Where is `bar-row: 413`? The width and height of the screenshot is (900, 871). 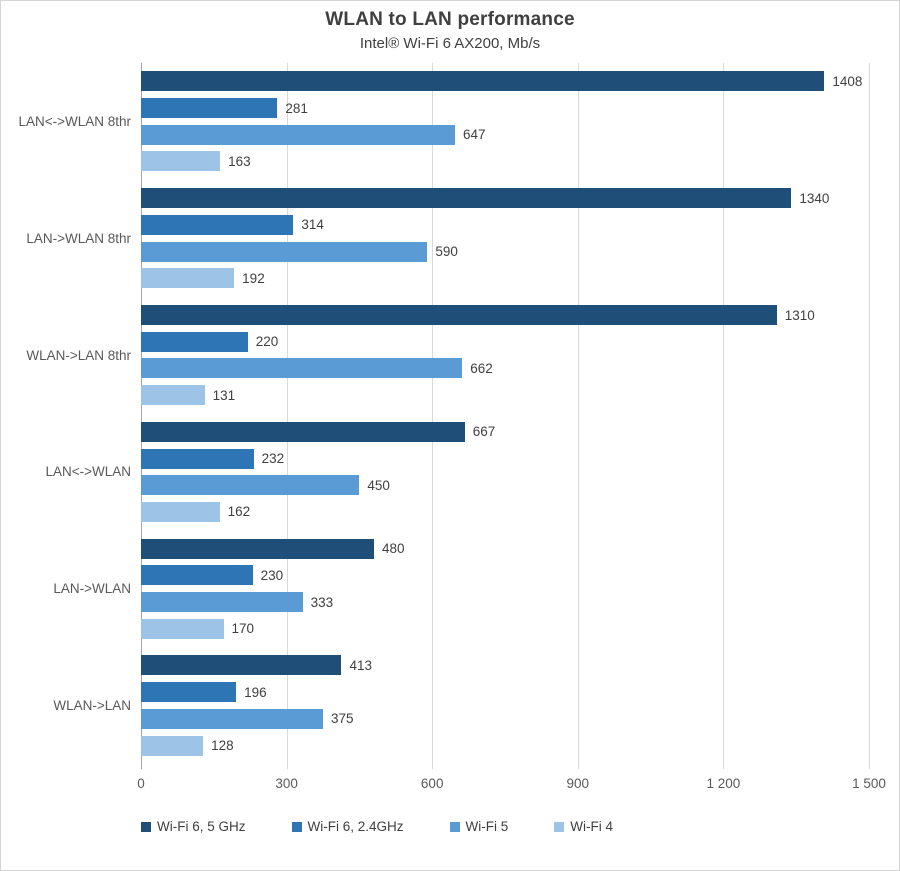
bar-row: 413 is located at coordinates (505, 665).